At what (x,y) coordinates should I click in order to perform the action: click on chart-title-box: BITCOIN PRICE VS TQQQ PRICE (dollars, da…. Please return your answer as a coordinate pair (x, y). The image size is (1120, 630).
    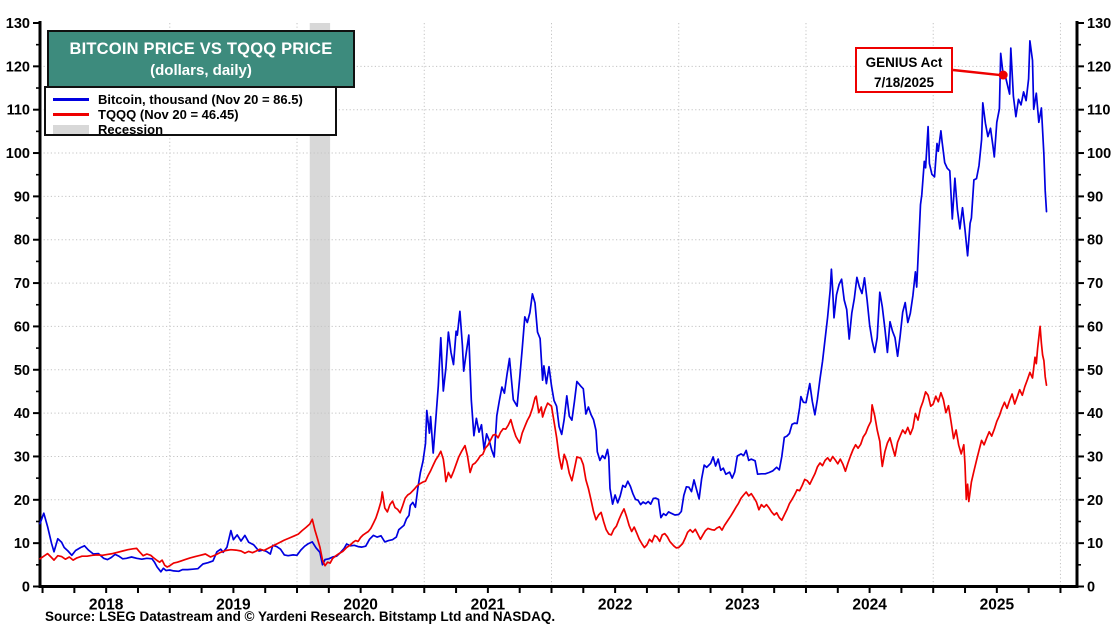
    Looking at the image, I should click on (201, 59).